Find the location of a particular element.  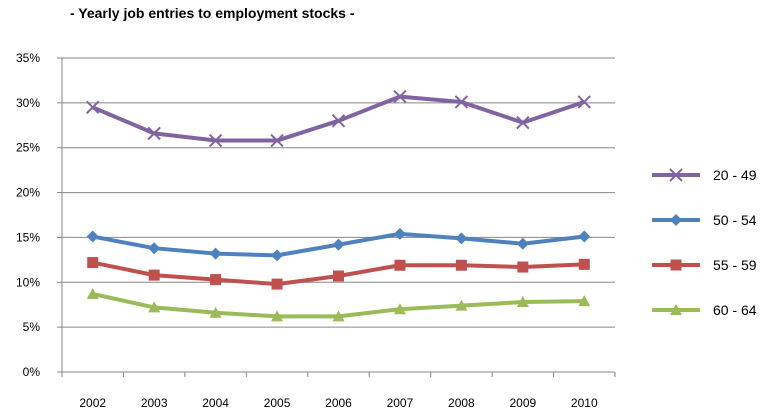

x-tick-label: 2008 is located at coordinates (461, 403).